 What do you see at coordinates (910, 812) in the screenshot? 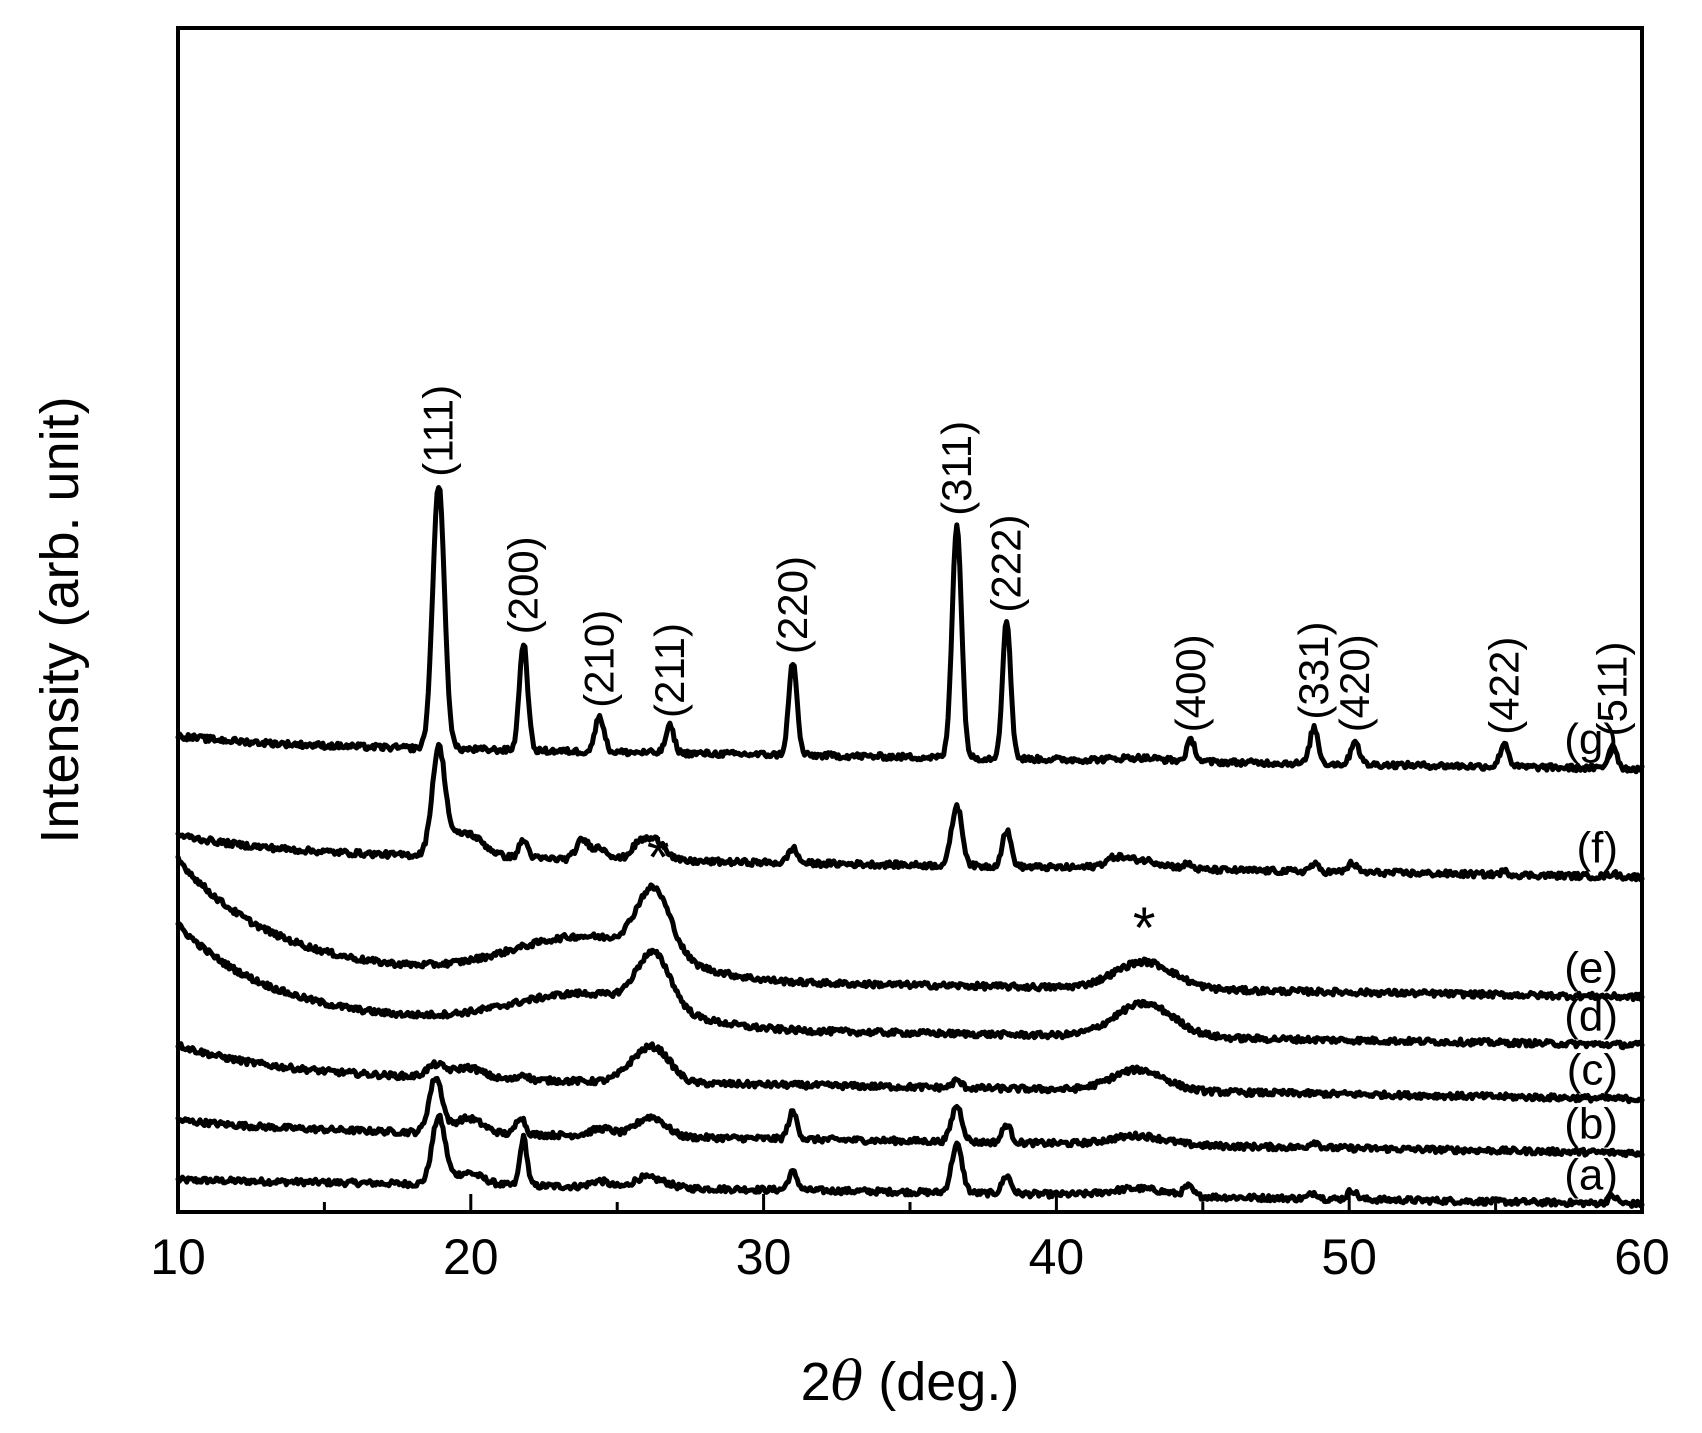
I see `series-trace-f` at bounding box center [910, 812].